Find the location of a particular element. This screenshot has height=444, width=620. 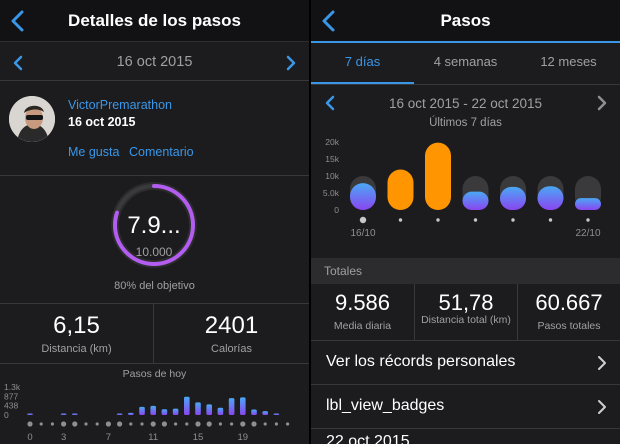

gauge-goal-value: 10.000 is located at coordinates (154, 252).